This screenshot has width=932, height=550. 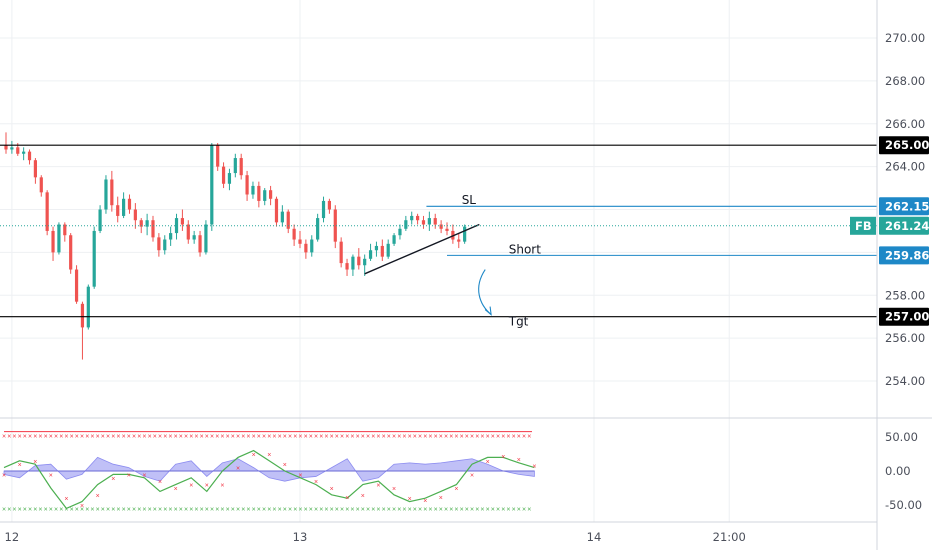 I want to click on level-price-badge: 262.15, so click(x=907, y=206).